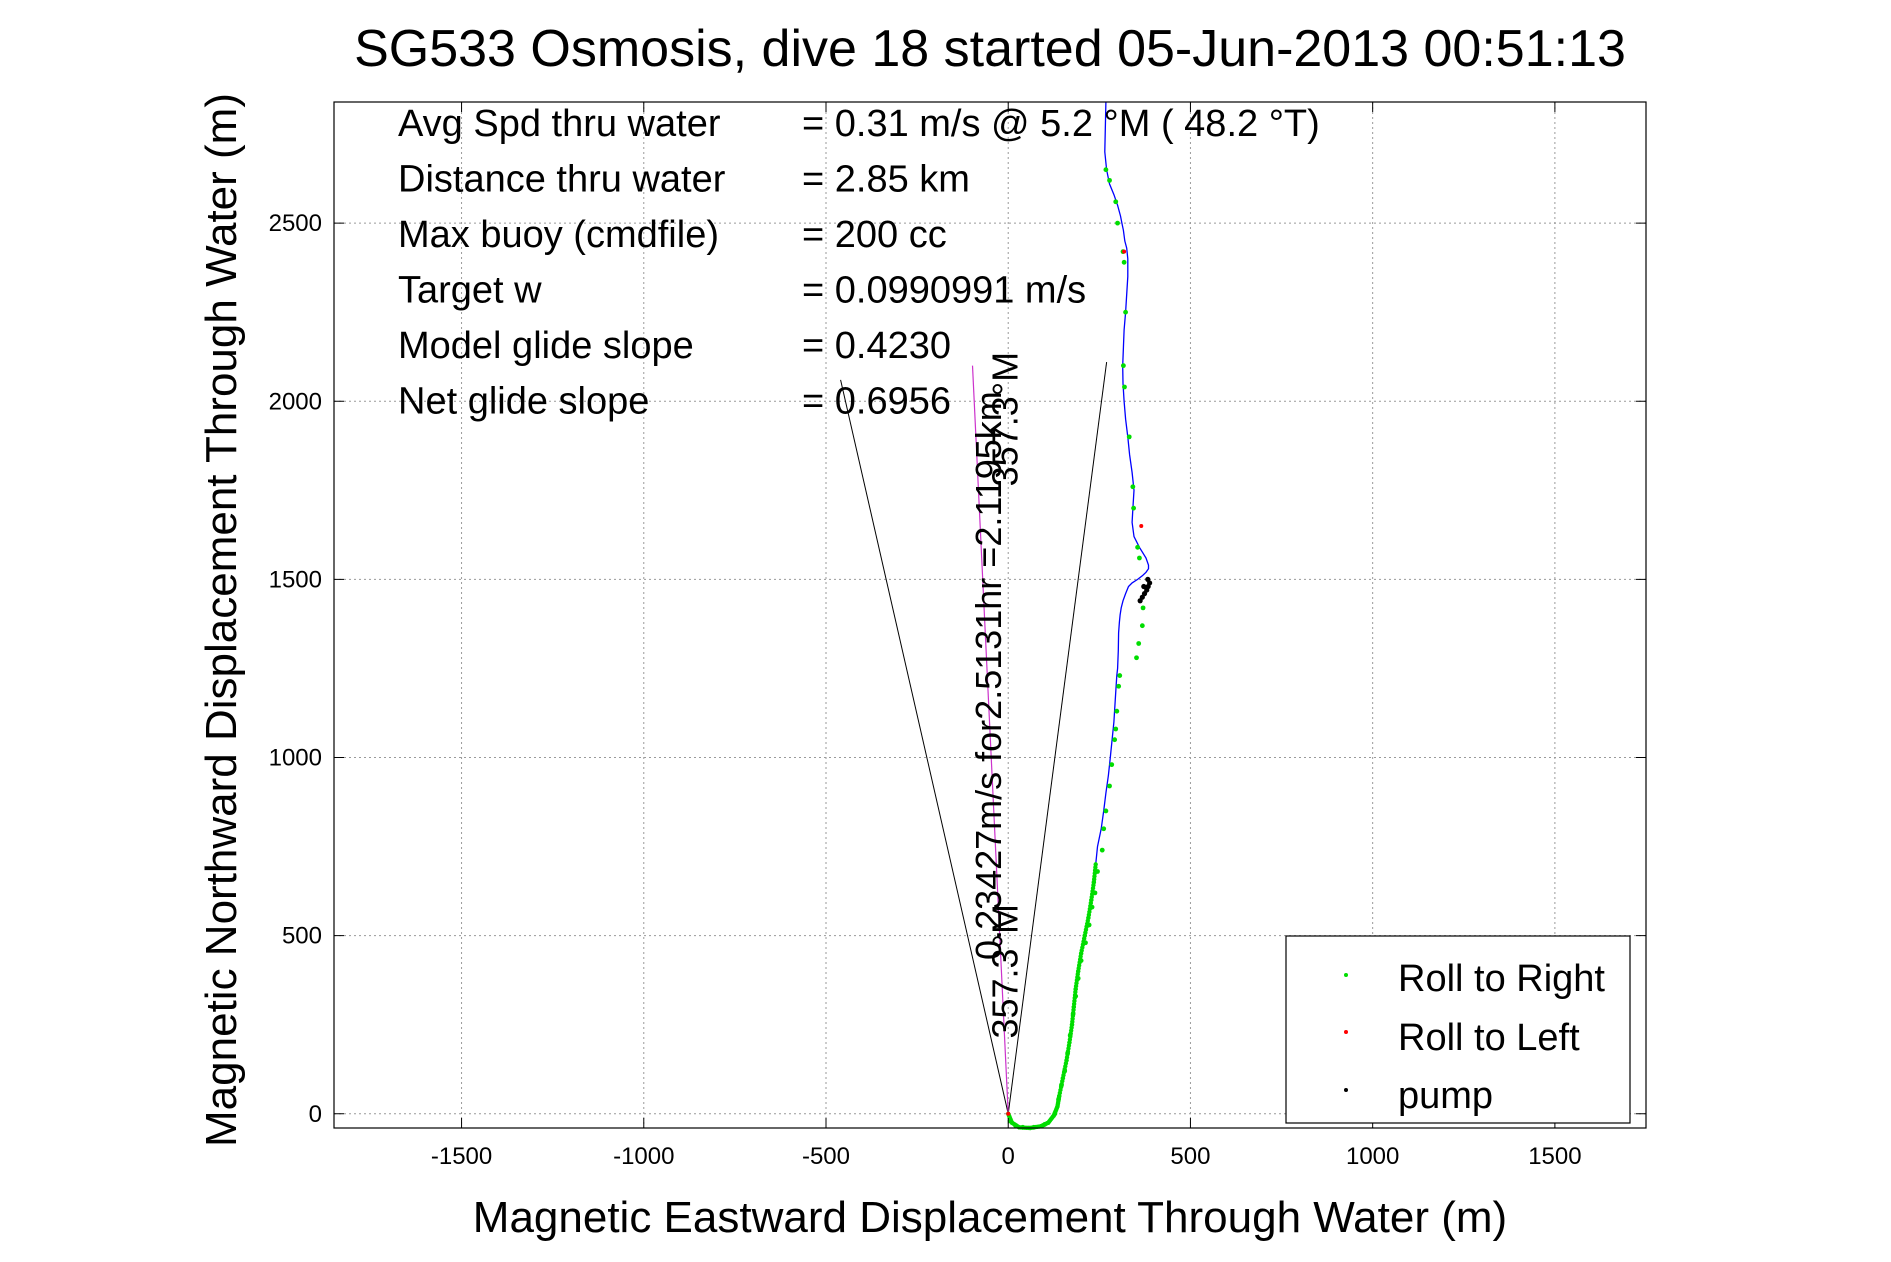  Describe the element at coordinates (562, 180) in the screenshot. I see `stat-label: Distance thru water` at that location.